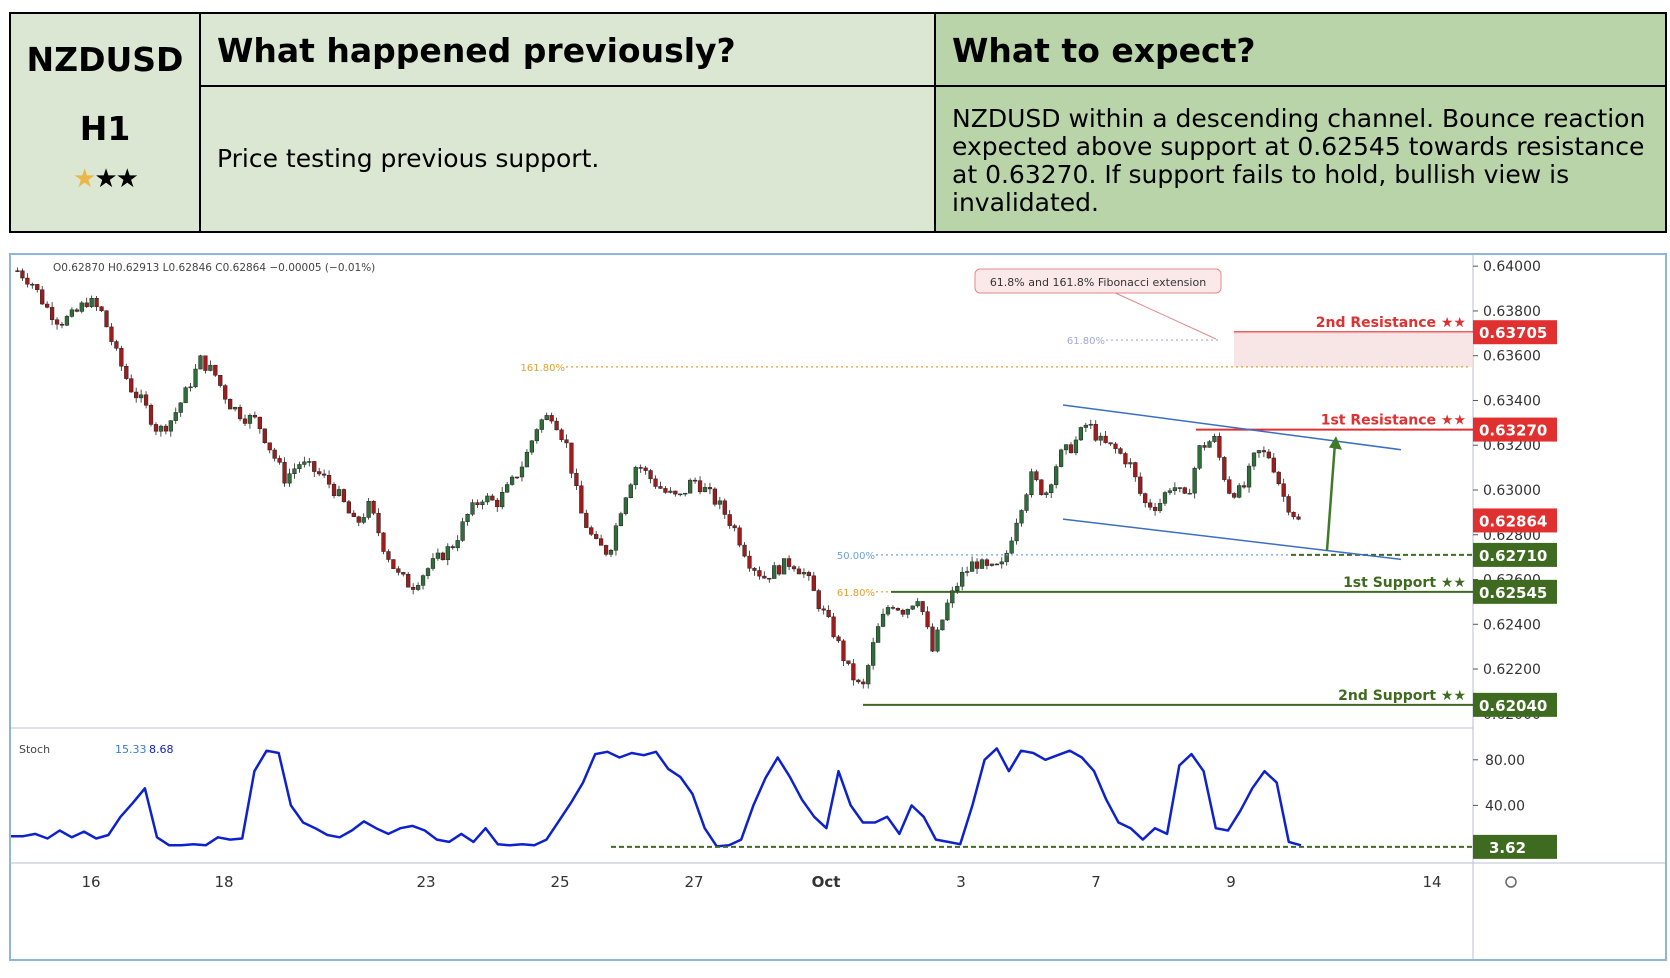 Image resolution: width=1670 pixels, height=978 pixels. What do you see at coordinates (1505, 806) in the screenshot?
I see `stoch-tick-label: 40.00` at bounding box center [1505, 806].